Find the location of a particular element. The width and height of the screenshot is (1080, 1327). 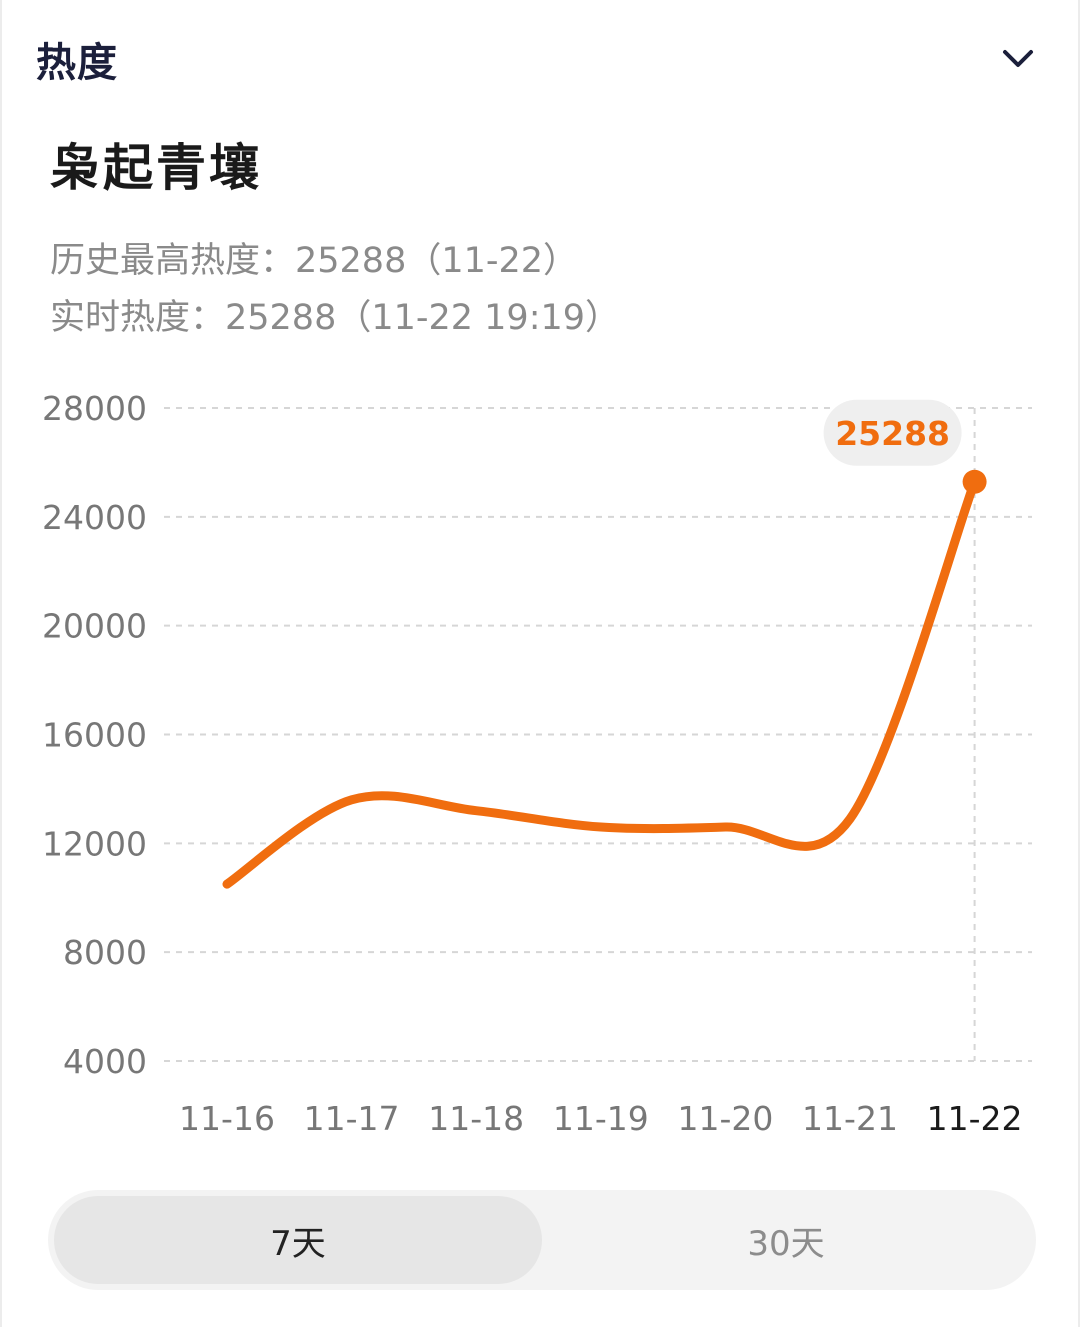

collapse-button is located at coordinates (1018, 58).